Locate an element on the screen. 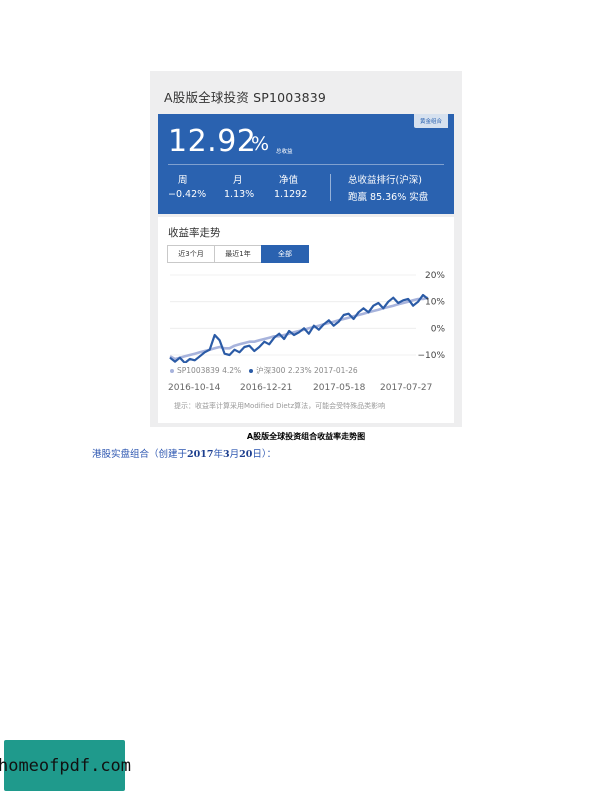  total-return-unit: % is located at coordinates (260, 144).